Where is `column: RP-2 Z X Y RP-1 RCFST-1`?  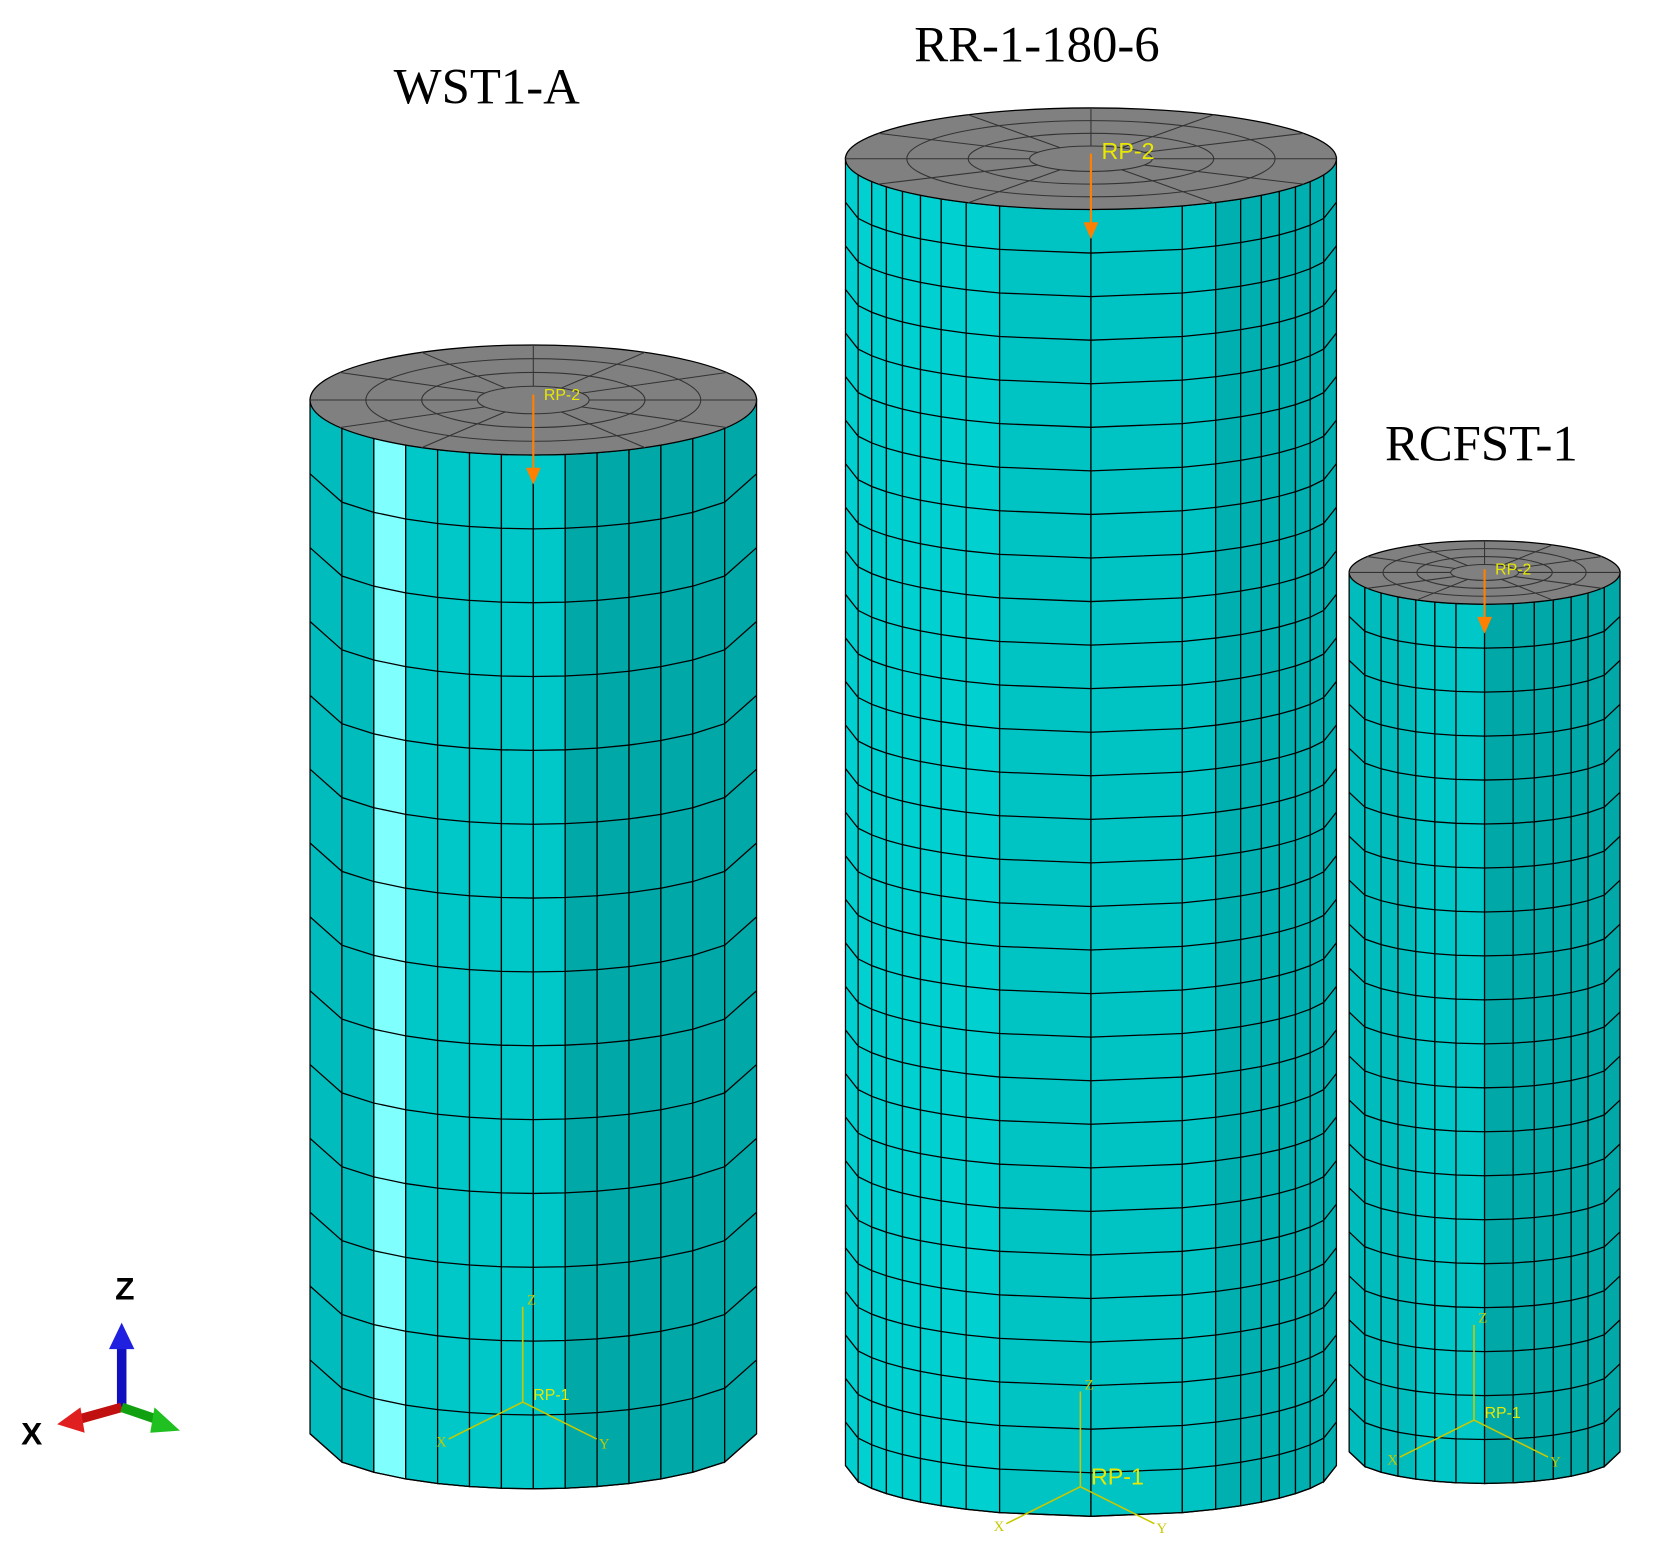 column: RP-2 Z X Y RP-1 RCFST-1 is located at coordinates (1484, 950).